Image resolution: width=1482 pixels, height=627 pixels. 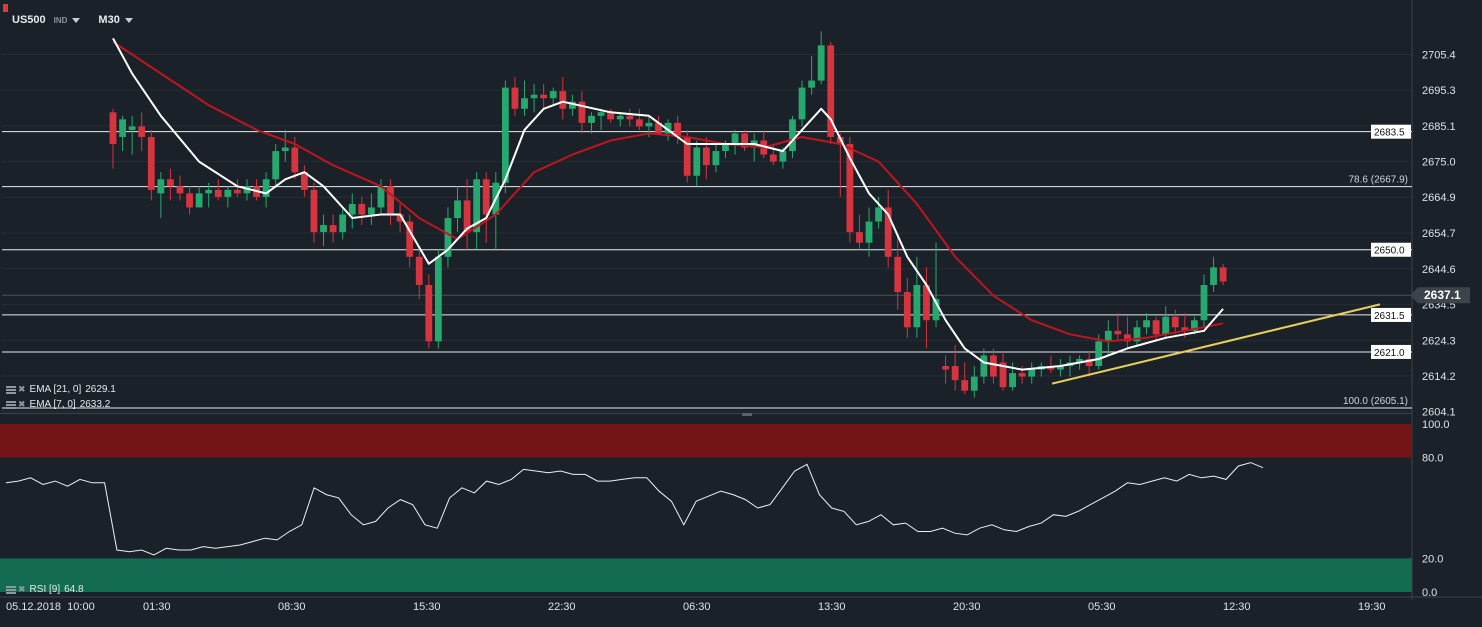 What do you see at coordinates (157, 607) in the screenshot?
I see `time-tick-label: 01:30` at bounding box center [157, 607].